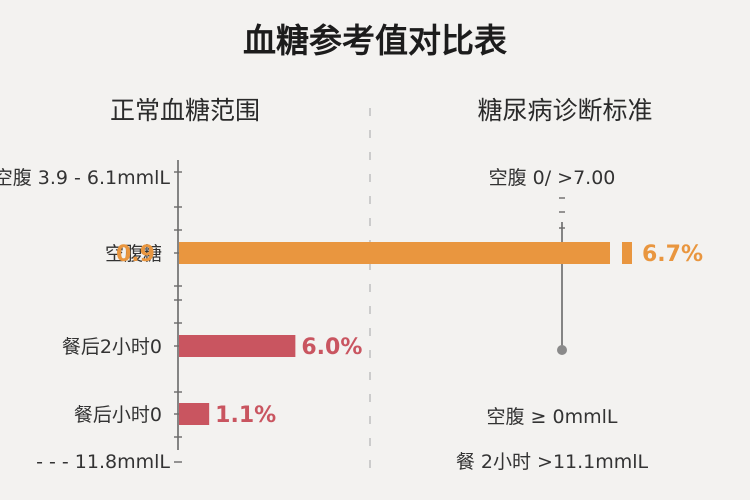  I want to click on right-panel-heading: 糖尿病诊断标准, so click(564, 110).